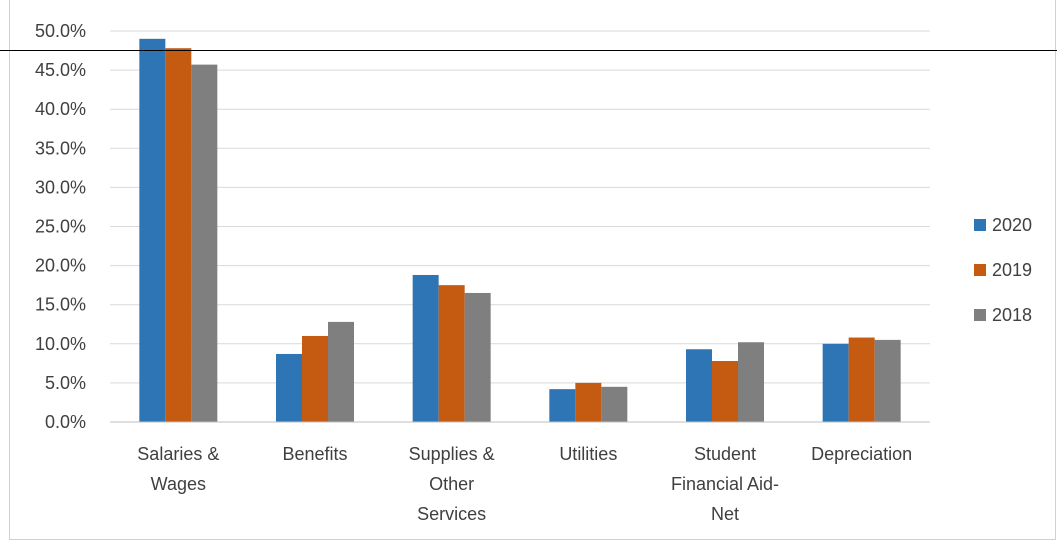 The image size is (1057, 542). I want to click on x-category-label-line: Financial Aid-, so click(725, 484).